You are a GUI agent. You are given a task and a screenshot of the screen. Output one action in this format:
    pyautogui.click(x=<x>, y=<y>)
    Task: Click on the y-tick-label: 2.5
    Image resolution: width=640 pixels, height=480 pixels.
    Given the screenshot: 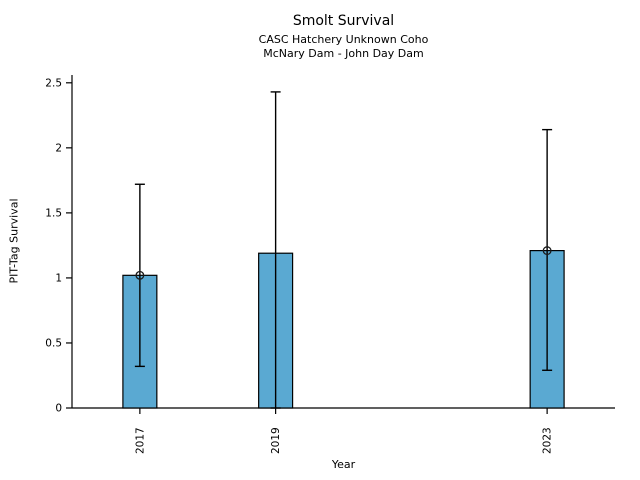 What is the action you would take?
    pyautogui.click(x=53, y=83)
    